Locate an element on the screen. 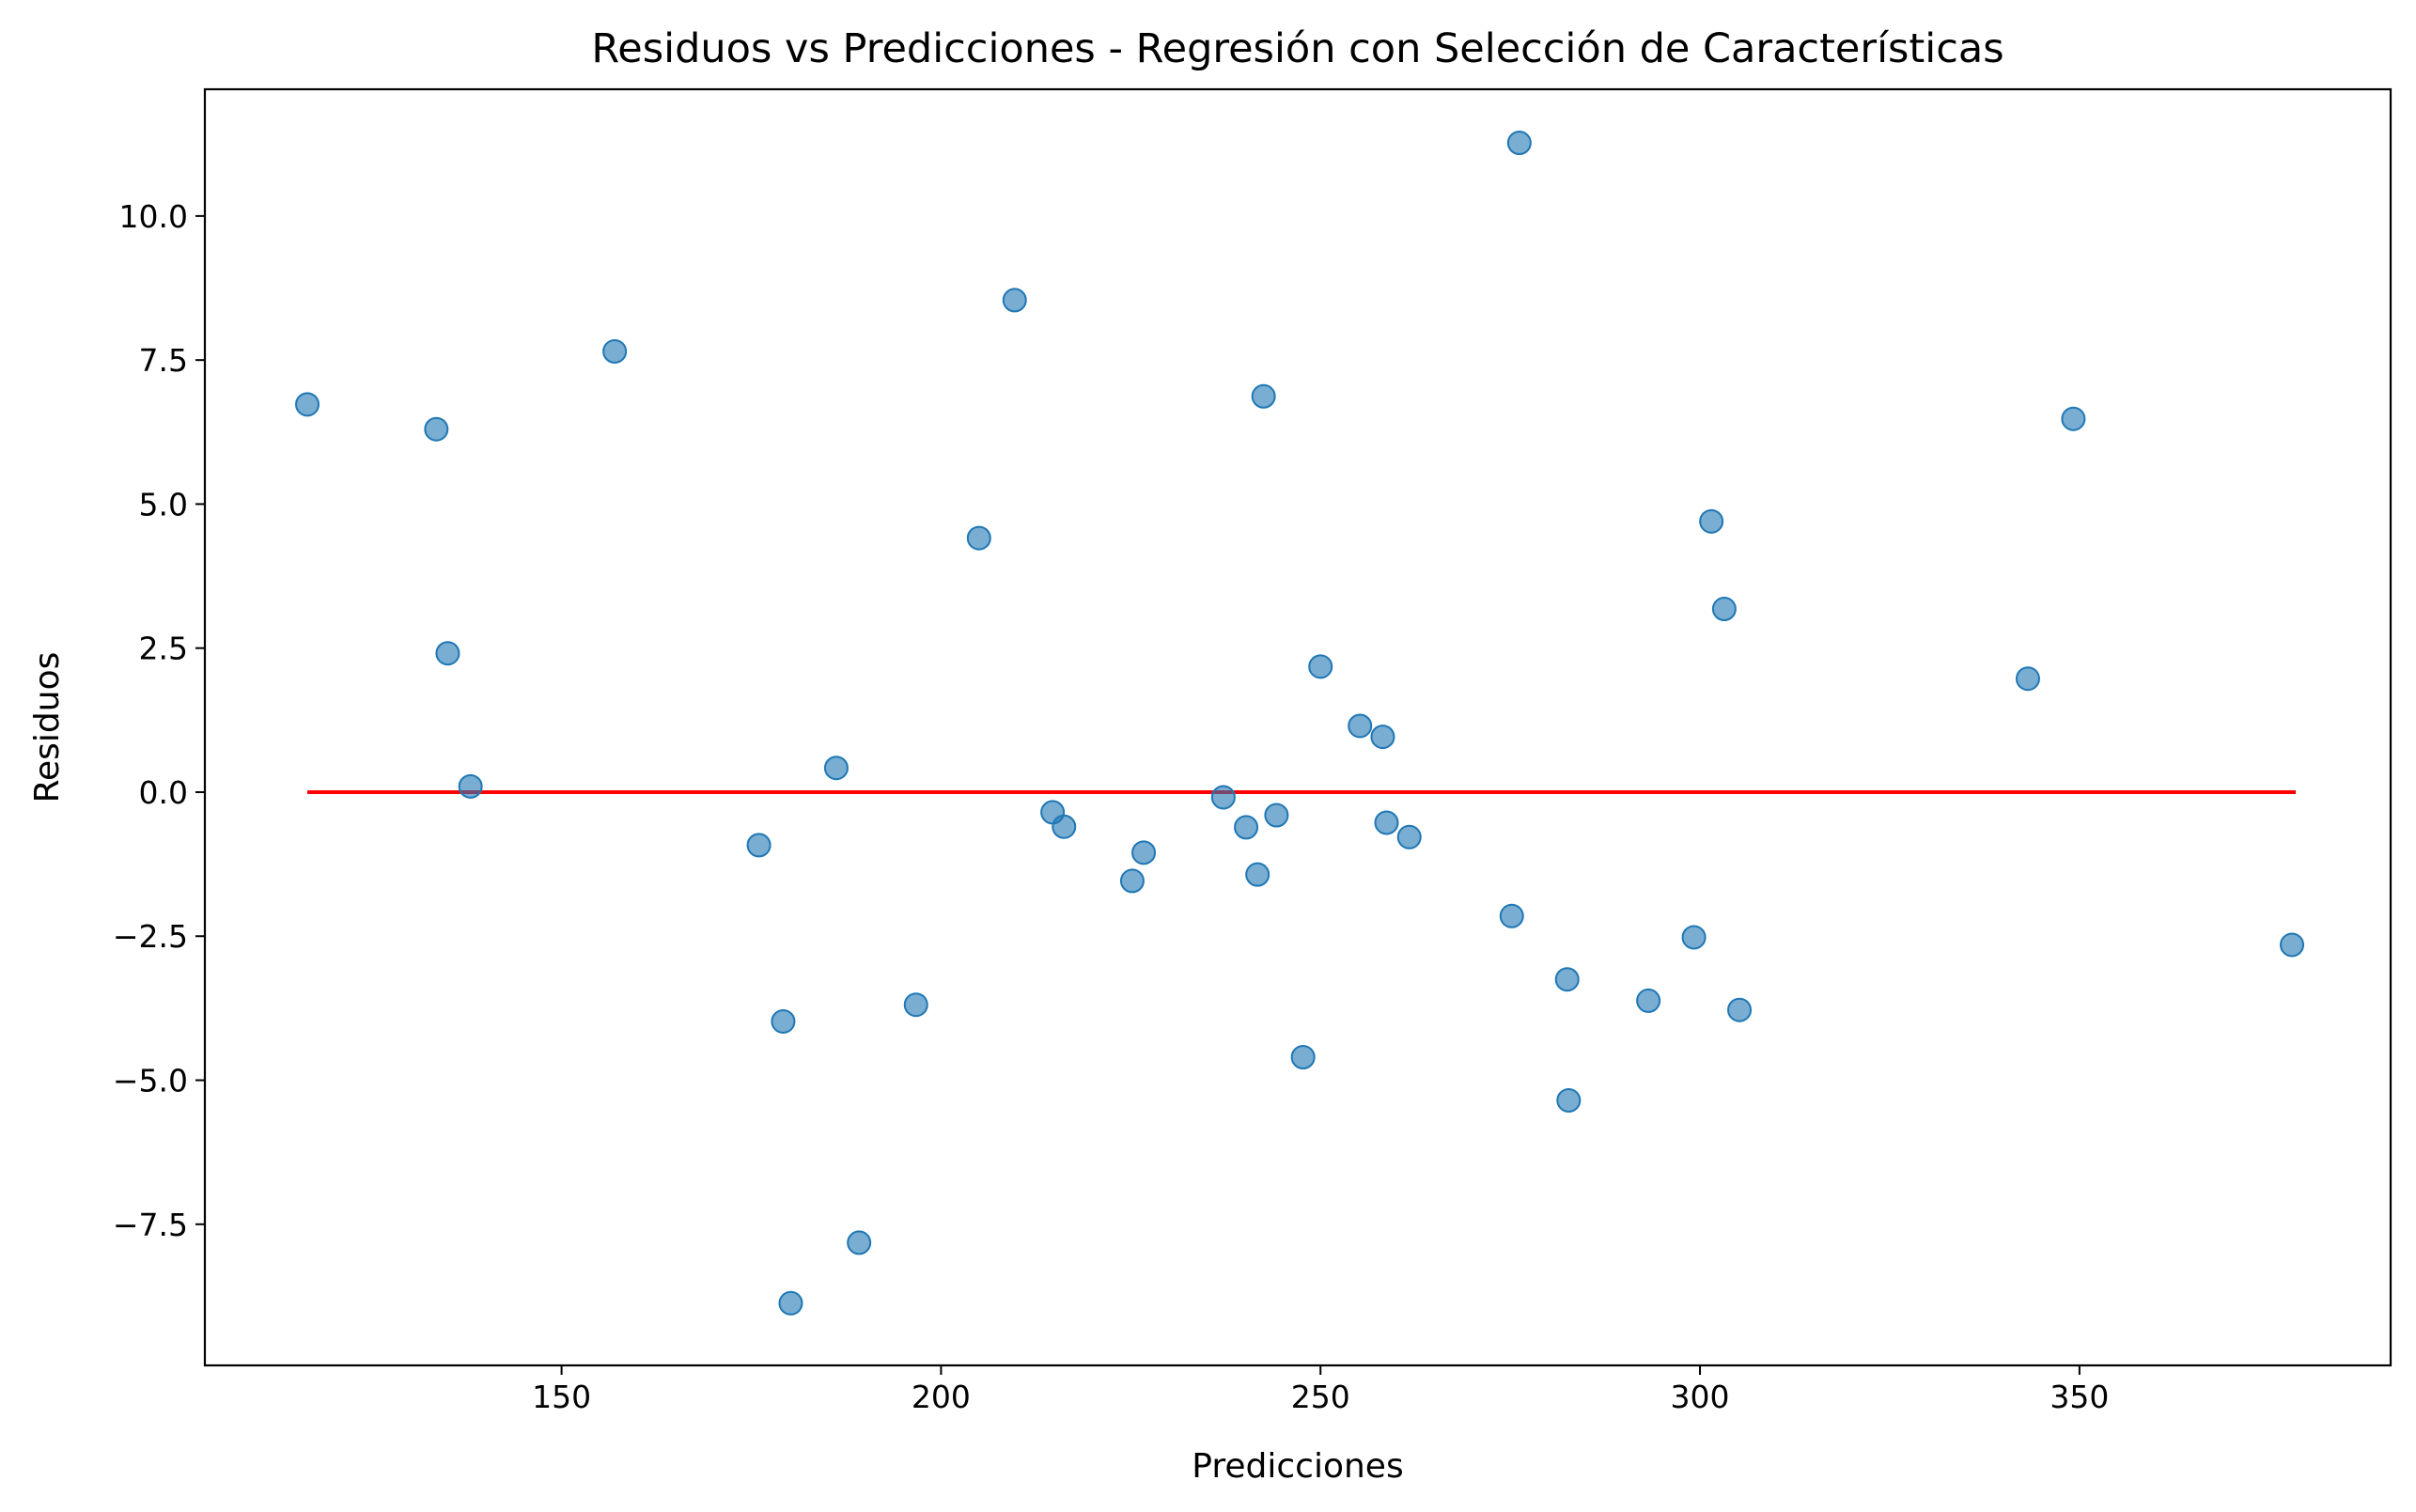  x-axis-ticks: 150 200 250 300 350 is located at coordinates (1320, 1390).